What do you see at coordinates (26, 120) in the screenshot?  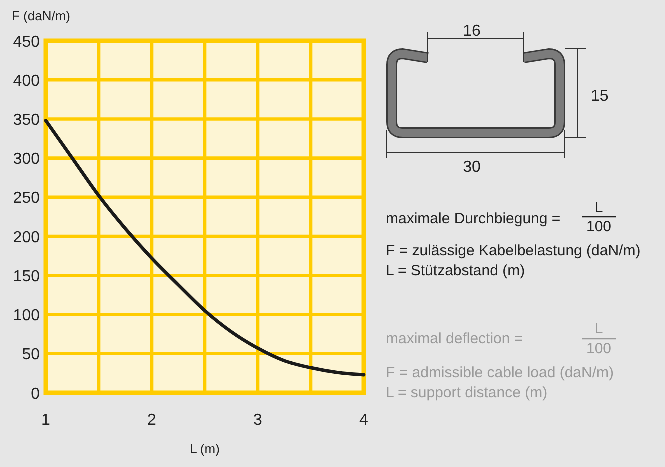 I see `y-tick-label: 350` at bounding box center [26, 120].